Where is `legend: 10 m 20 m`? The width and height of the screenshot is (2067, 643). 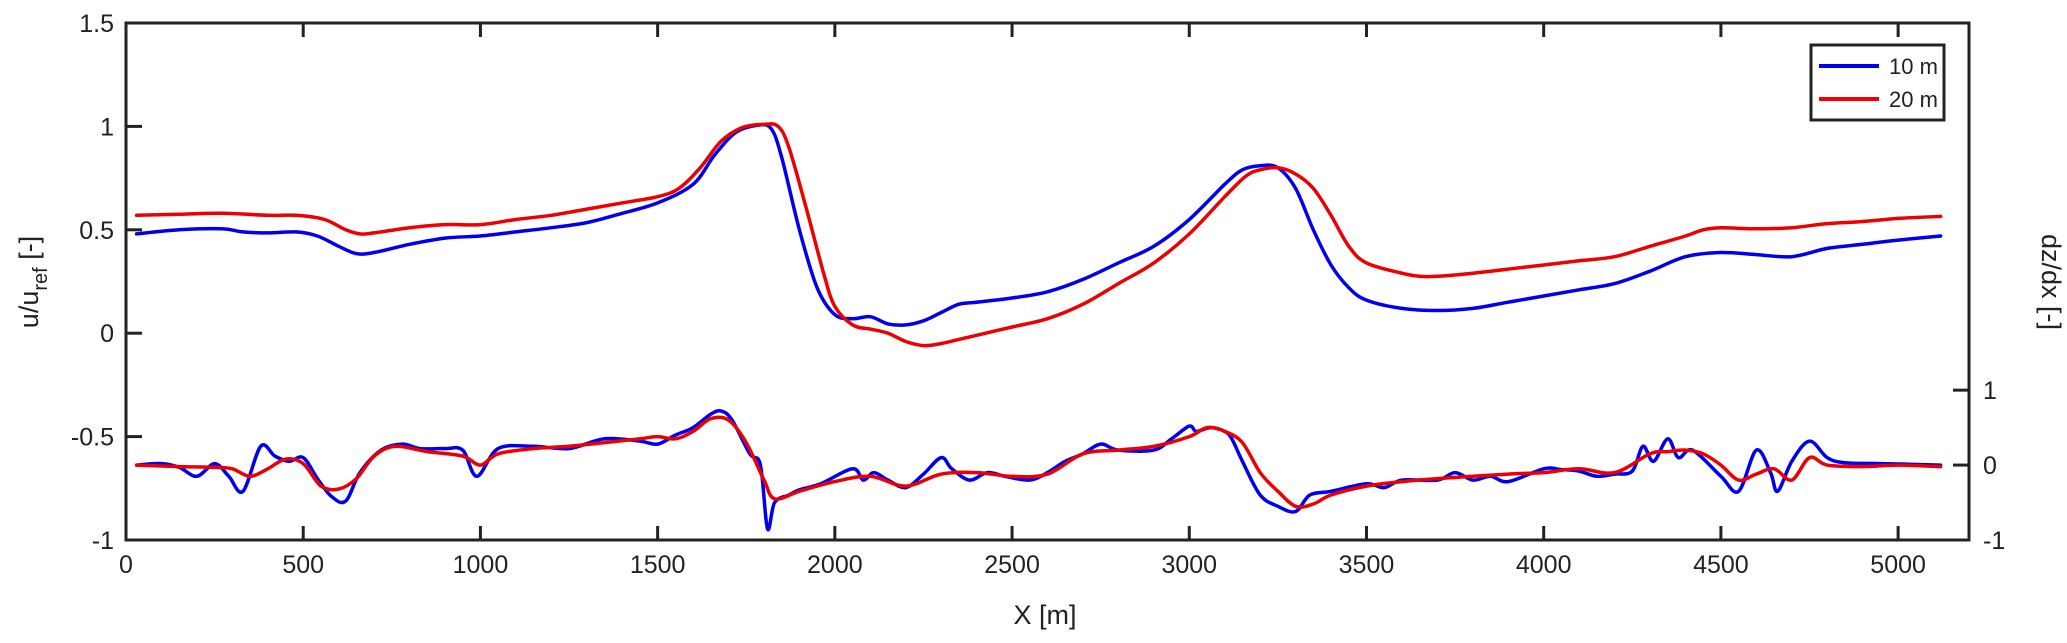
legend: 10 m 20 m is located at coordinates (1877, 82).